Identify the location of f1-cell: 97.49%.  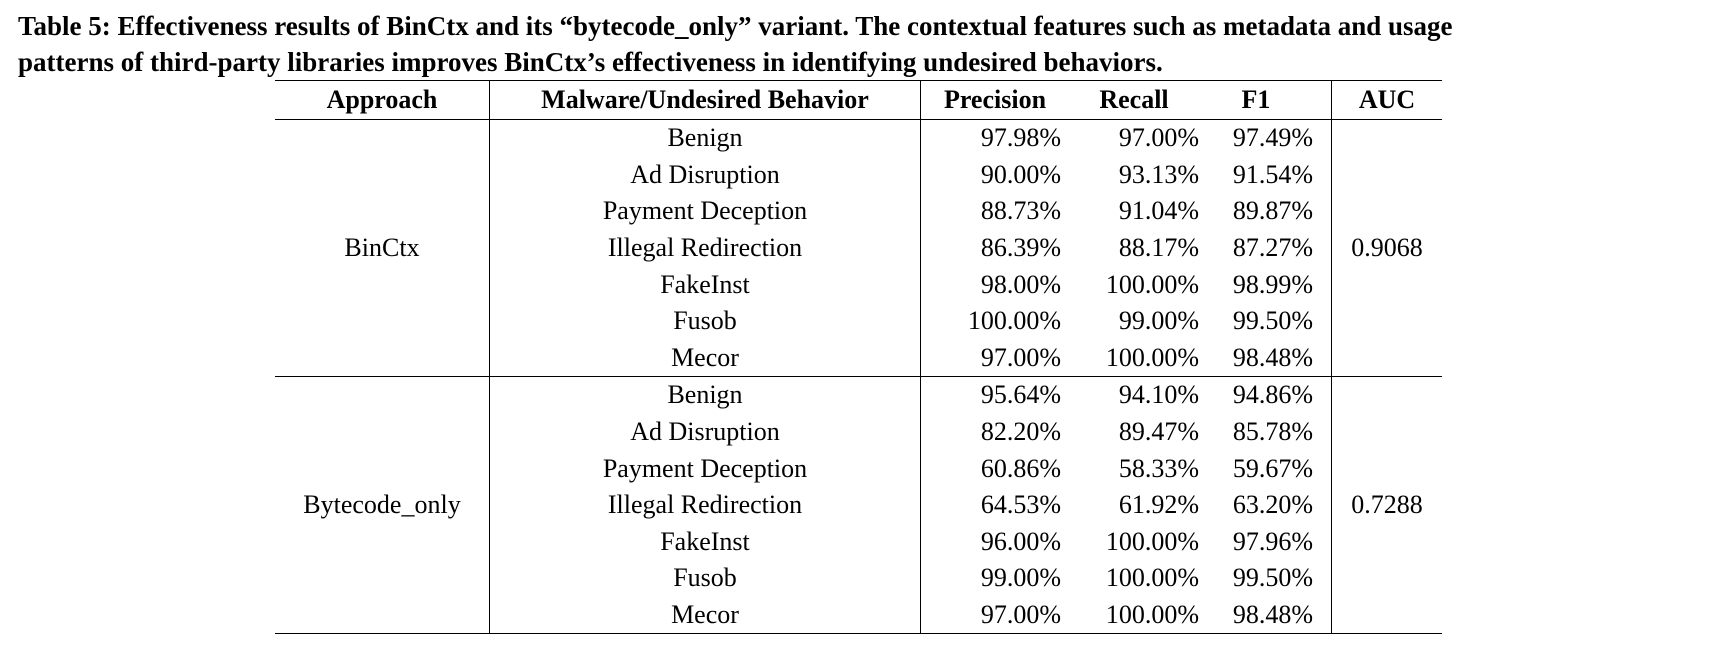
(1265, 138).